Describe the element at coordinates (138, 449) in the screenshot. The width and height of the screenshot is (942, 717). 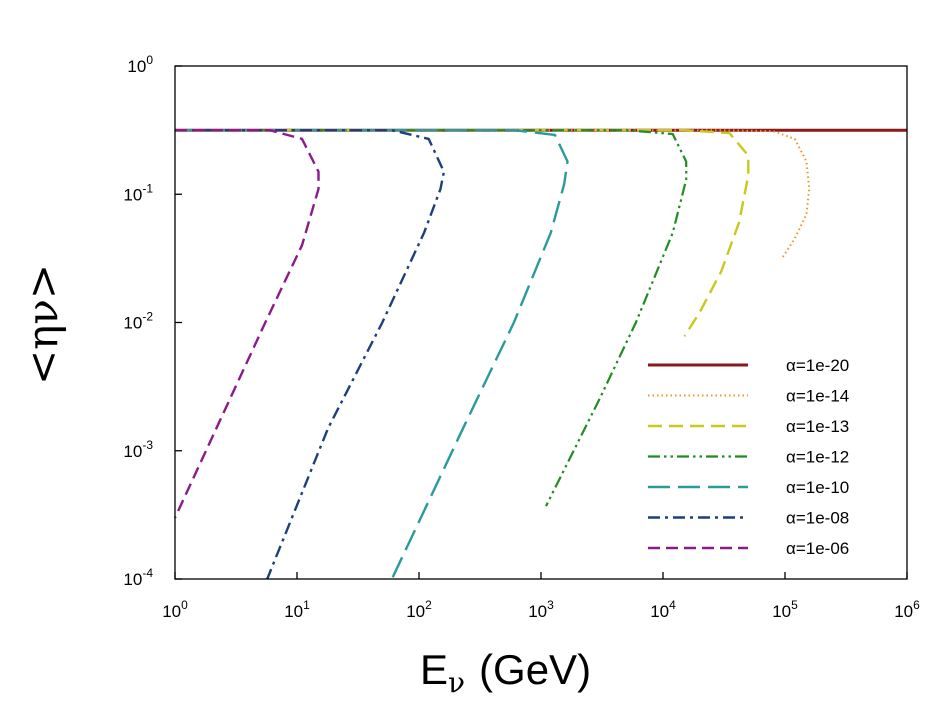
I see `y-tick-label: 10⁻³` at that location.